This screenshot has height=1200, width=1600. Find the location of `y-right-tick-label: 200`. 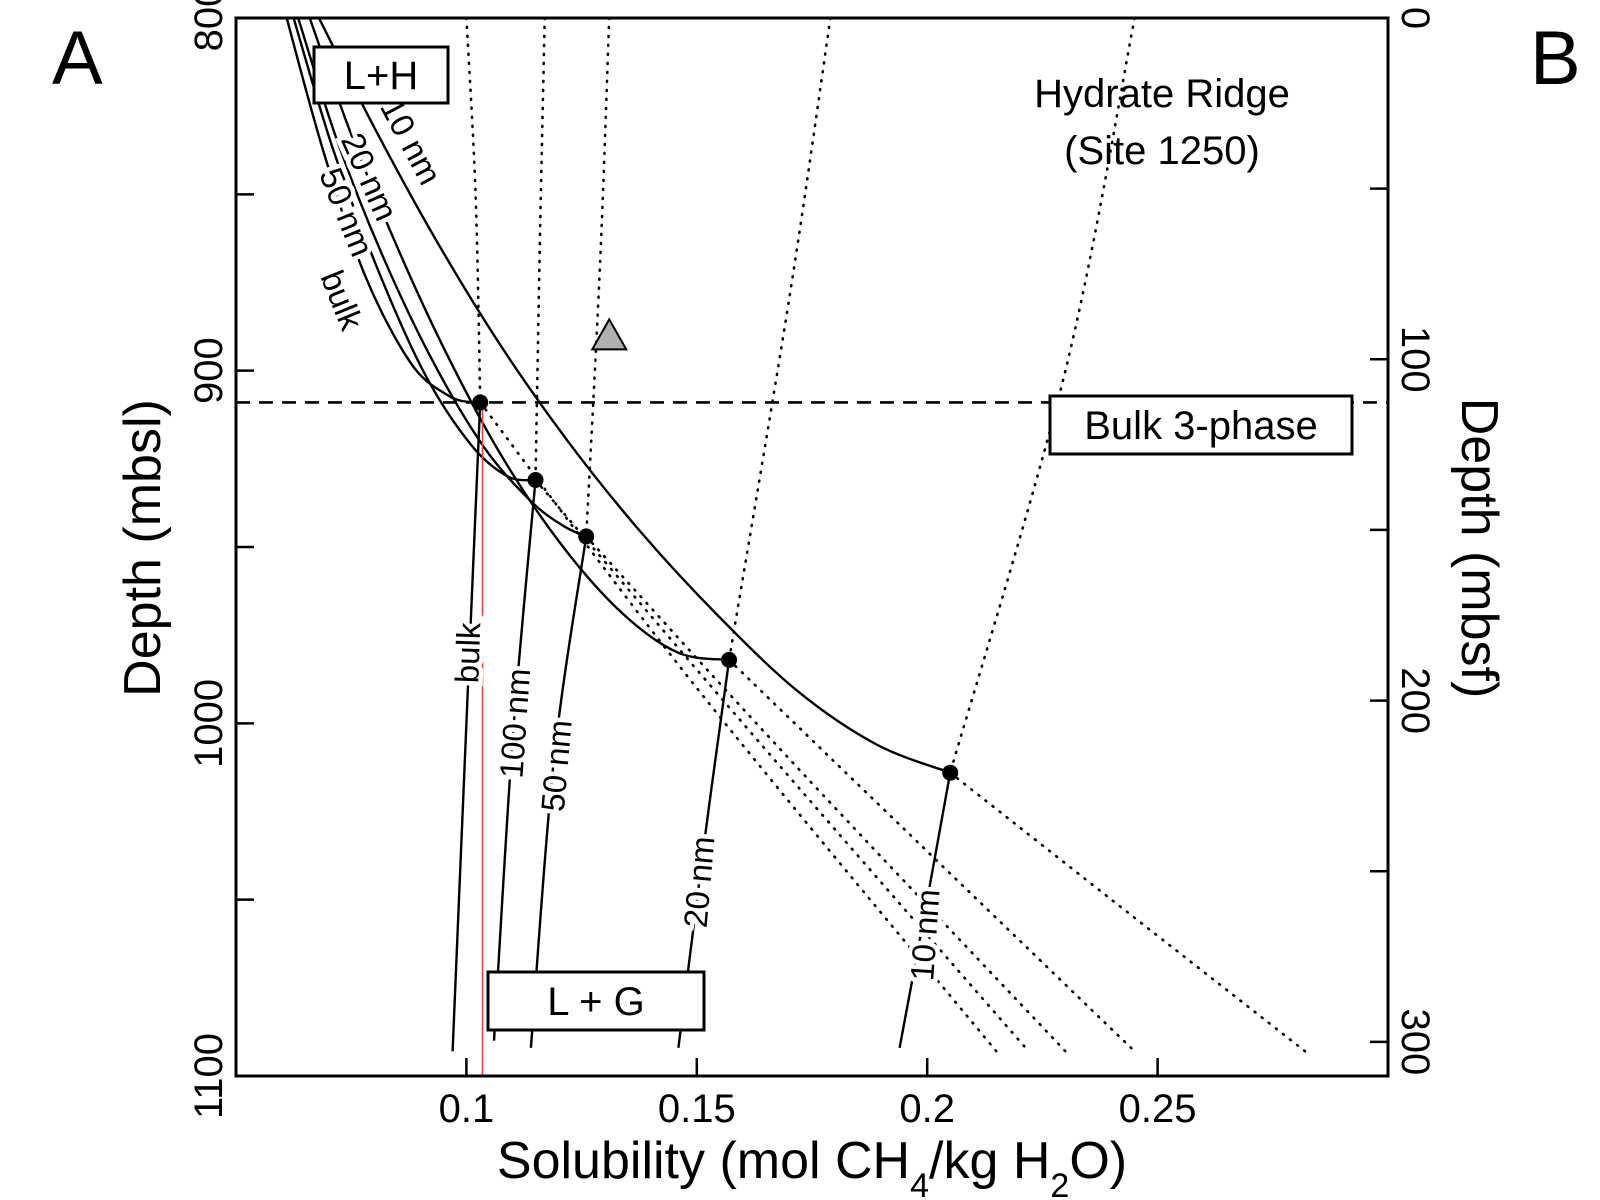

y-right-tick-label: 200 is located at coordinates (1415, 700).